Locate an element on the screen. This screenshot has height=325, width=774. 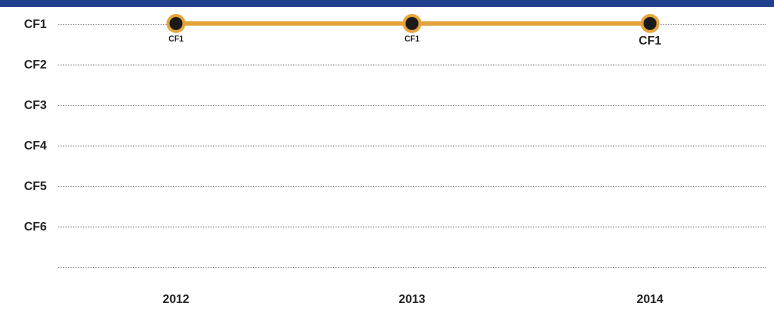
x-tick-label: 2014 is located at coordinates (650, 299).